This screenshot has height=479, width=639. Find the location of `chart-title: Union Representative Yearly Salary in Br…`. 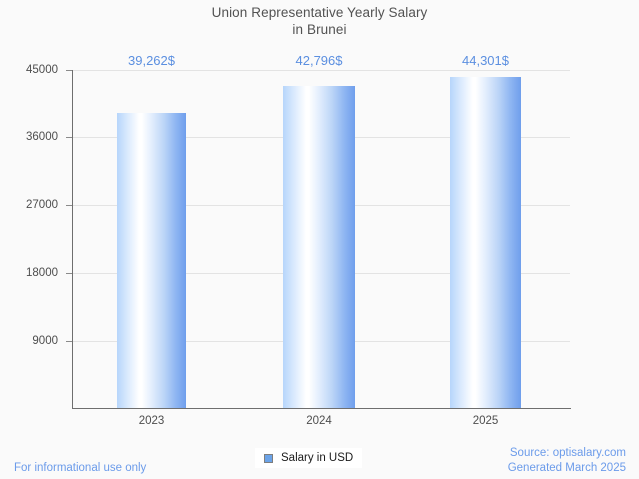

chart-title: Union Representative Yearly Salary in Br… is located at coordinates (319, 21).